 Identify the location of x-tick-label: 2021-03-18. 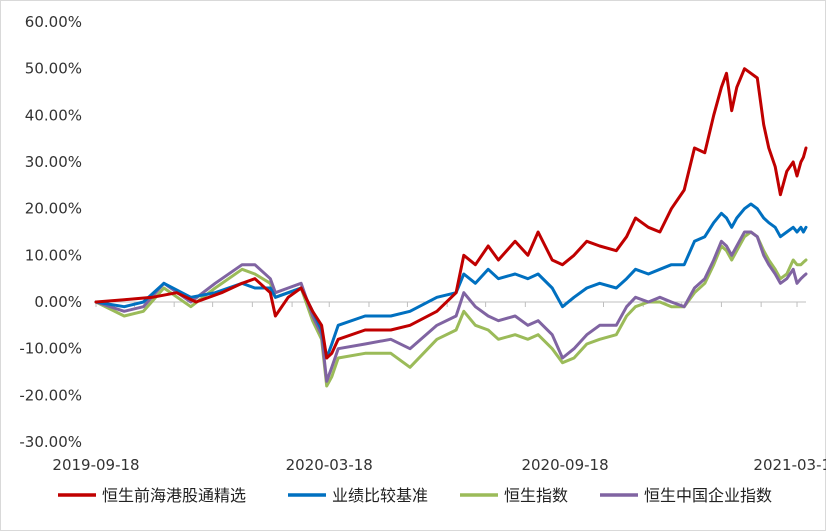
(789, 465).